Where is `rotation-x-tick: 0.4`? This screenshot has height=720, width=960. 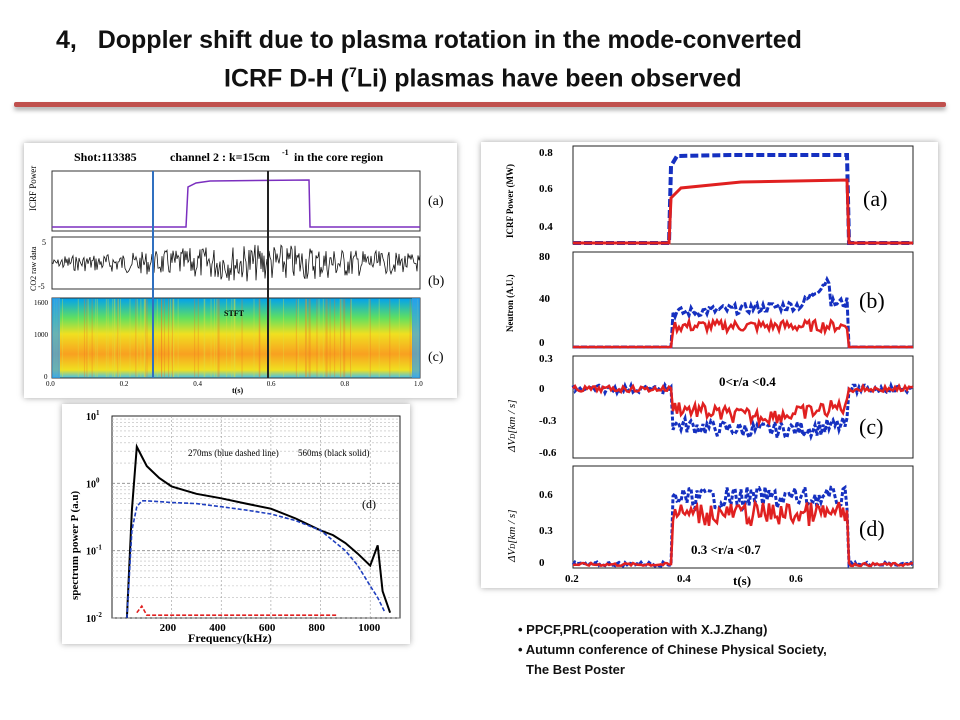
rotation-x-tick: 0.4 is located at coordinates (684, 579).